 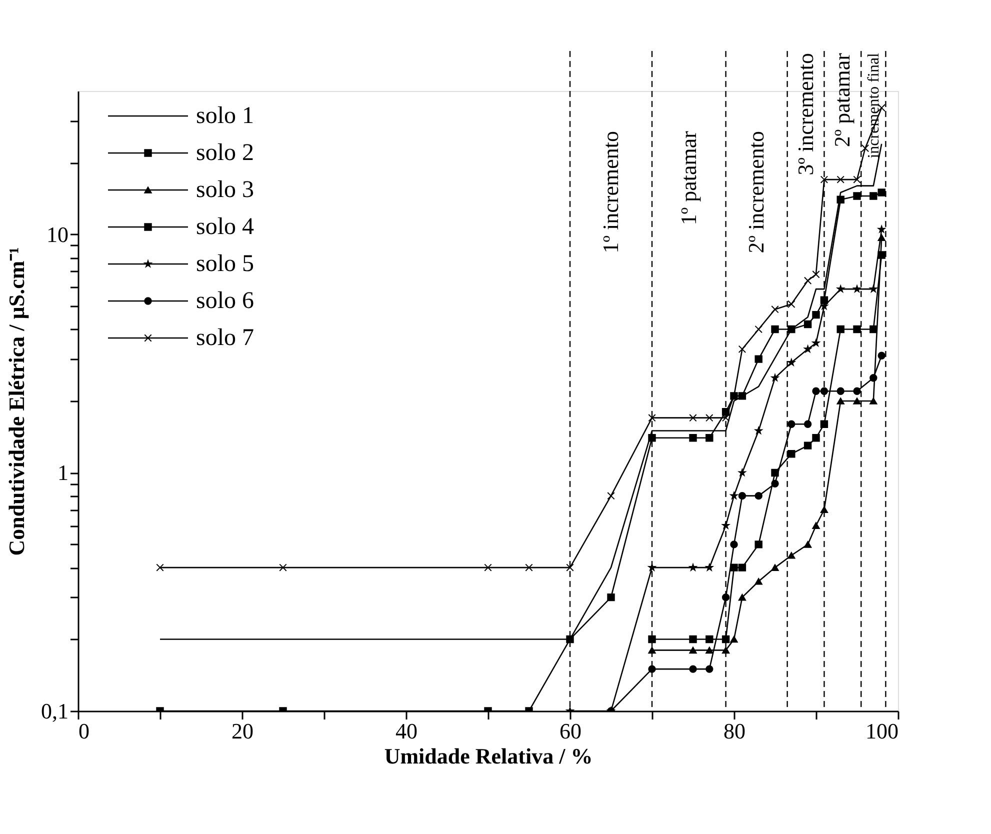 I want to click on x-tick-label: 100, so click(x=882, y=731).